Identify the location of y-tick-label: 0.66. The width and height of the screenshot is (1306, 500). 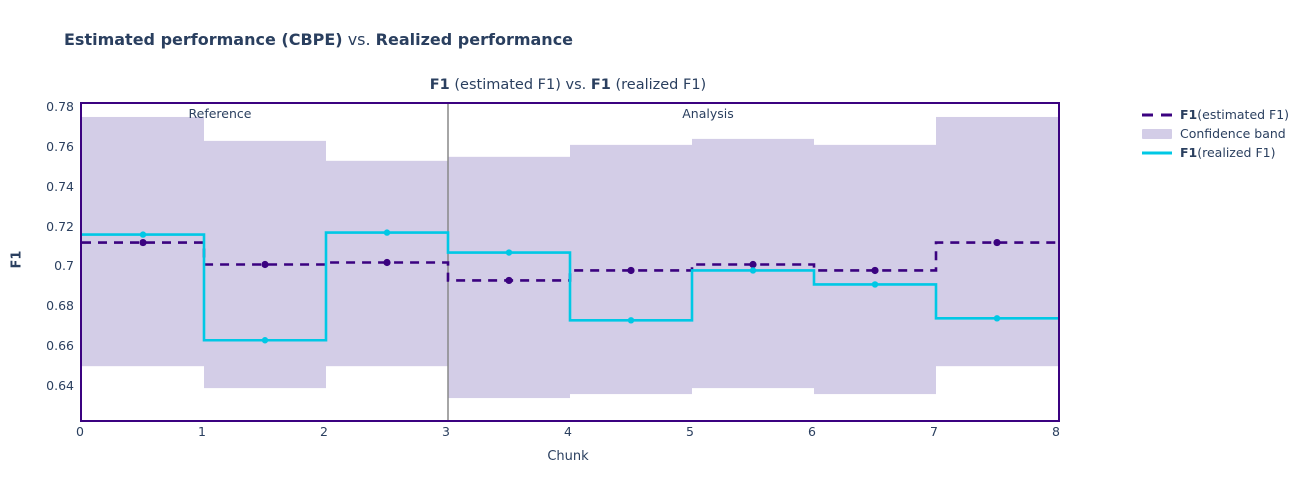
(60, 346).